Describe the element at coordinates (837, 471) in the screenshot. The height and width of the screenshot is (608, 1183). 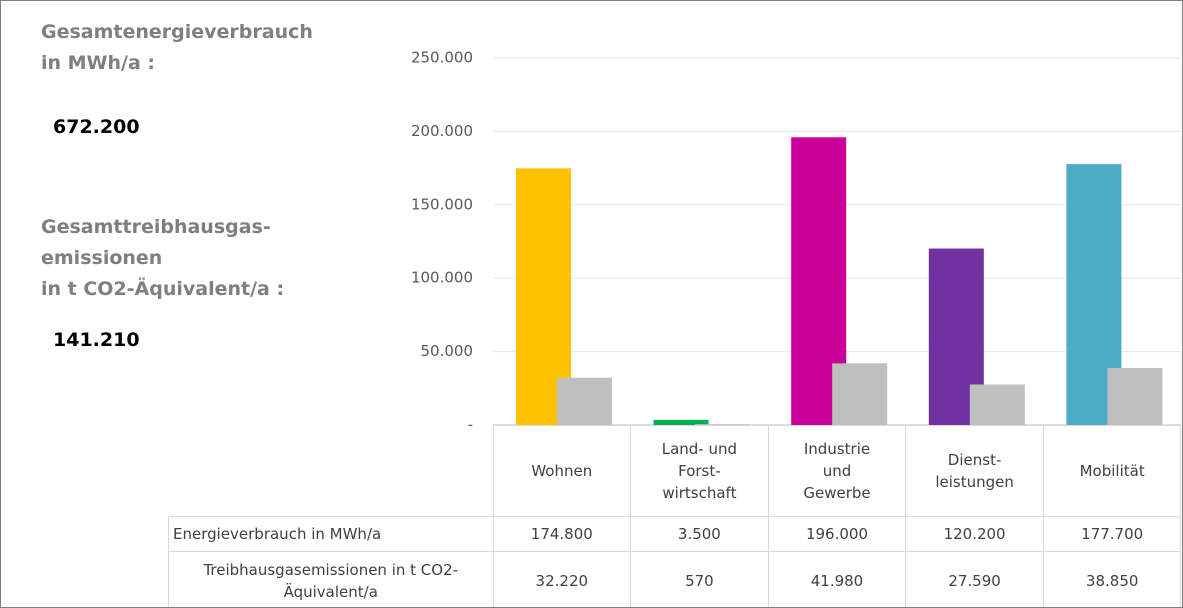
I see `category-label: Industrie und Gewerbe` at that location.